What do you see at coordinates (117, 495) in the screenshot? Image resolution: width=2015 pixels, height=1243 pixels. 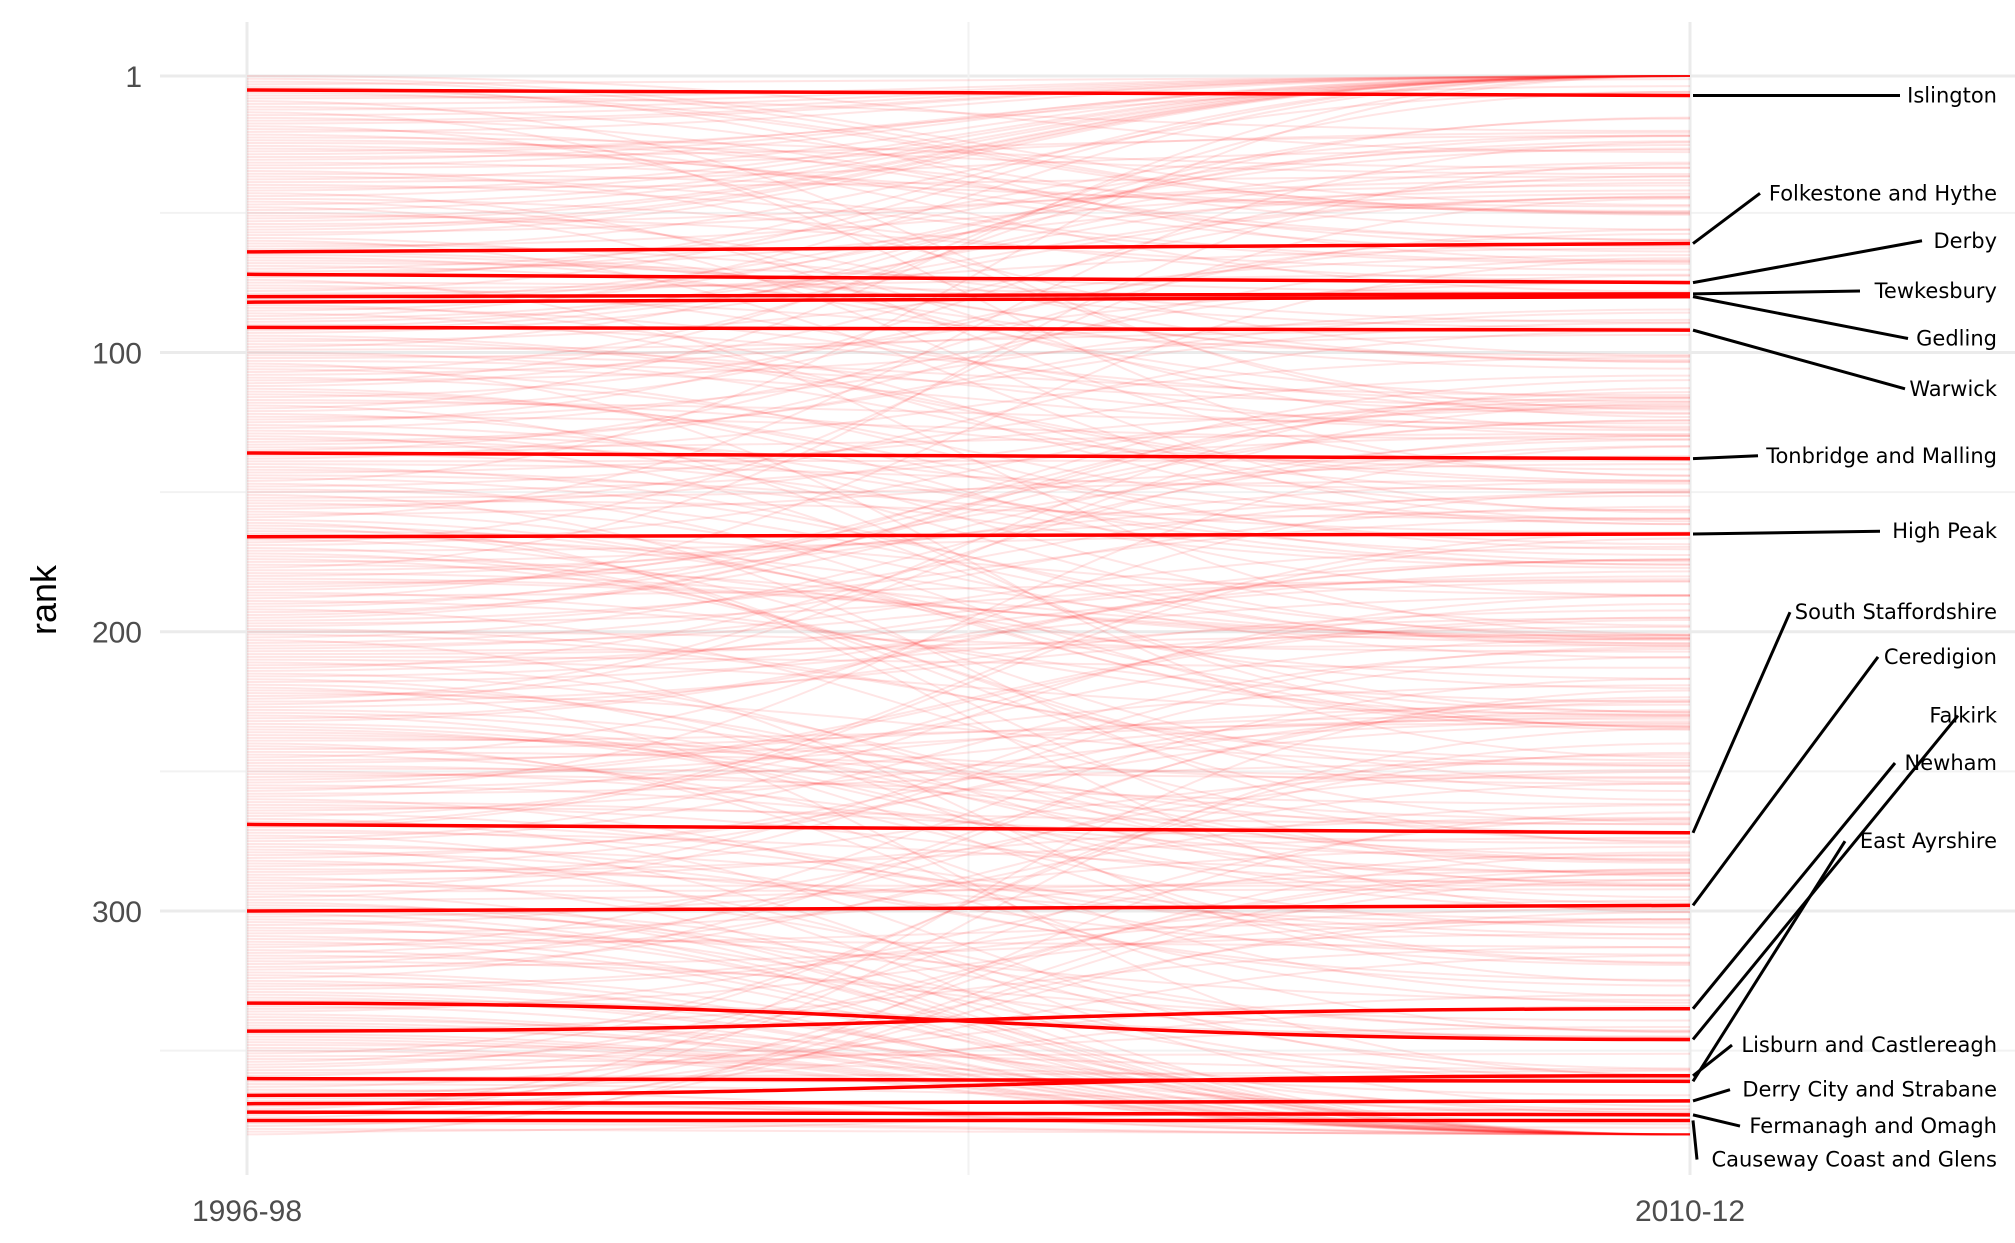 I see `y-axis-ticks: 1 100 200 300` at bounding box center [117, 495].